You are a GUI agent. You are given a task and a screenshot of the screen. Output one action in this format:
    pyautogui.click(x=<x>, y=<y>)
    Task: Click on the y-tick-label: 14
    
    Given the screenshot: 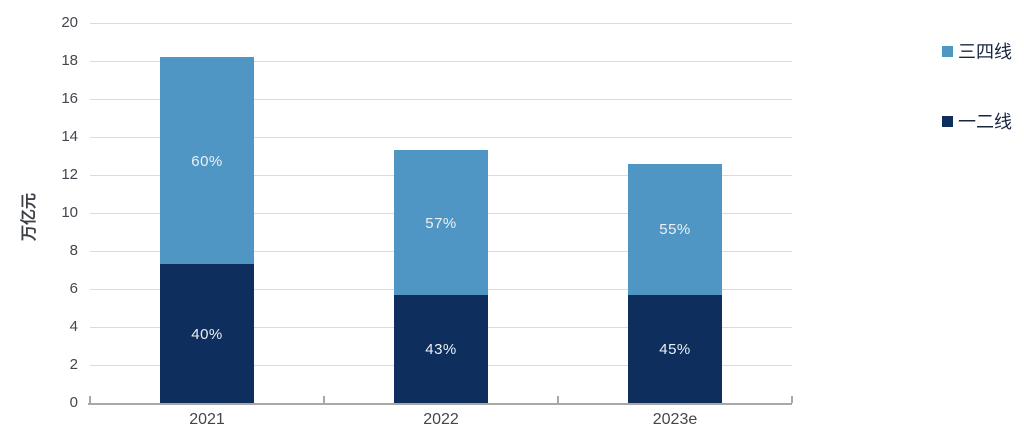 What is the action you would take?
    pyautogui.click(x=69, y=136)
    